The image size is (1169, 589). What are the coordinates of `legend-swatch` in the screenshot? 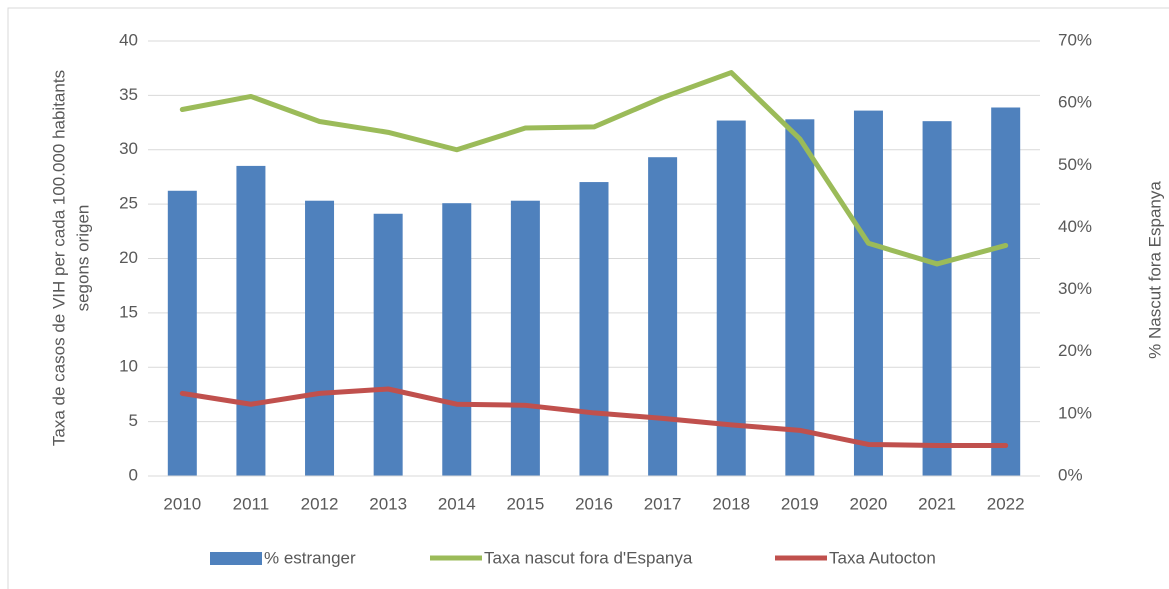 It's located at (236, 558).